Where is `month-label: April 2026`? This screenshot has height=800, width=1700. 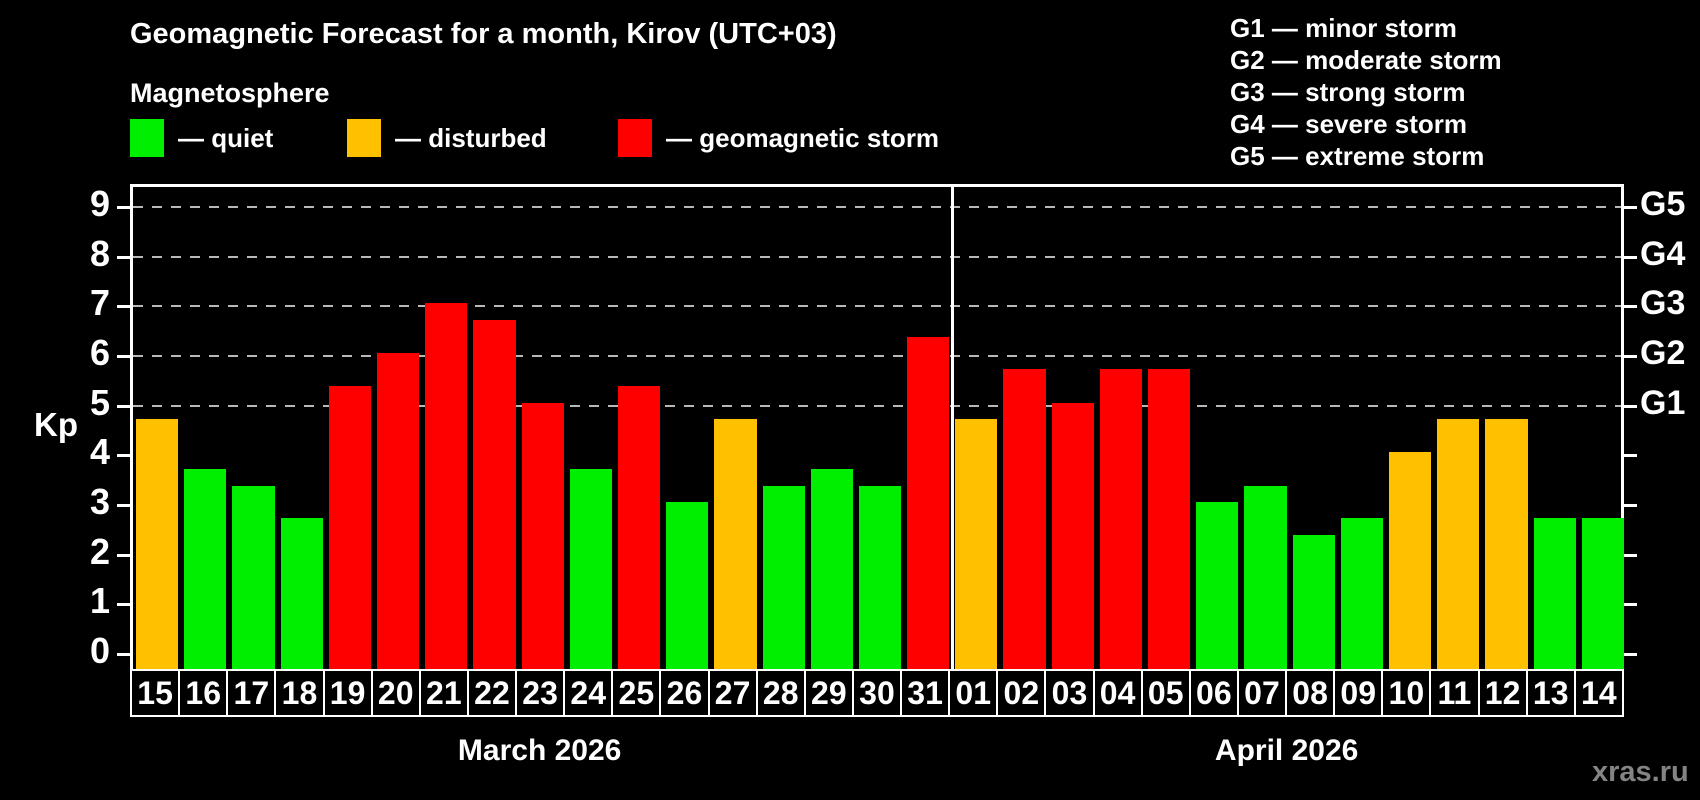
month-label: April 2026 is located at coordinates (1286, 750).